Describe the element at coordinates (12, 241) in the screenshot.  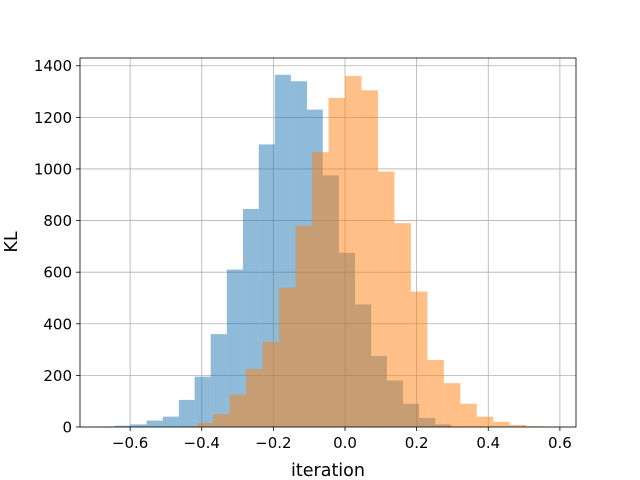
I see `y-axis-label: KL` at that location.